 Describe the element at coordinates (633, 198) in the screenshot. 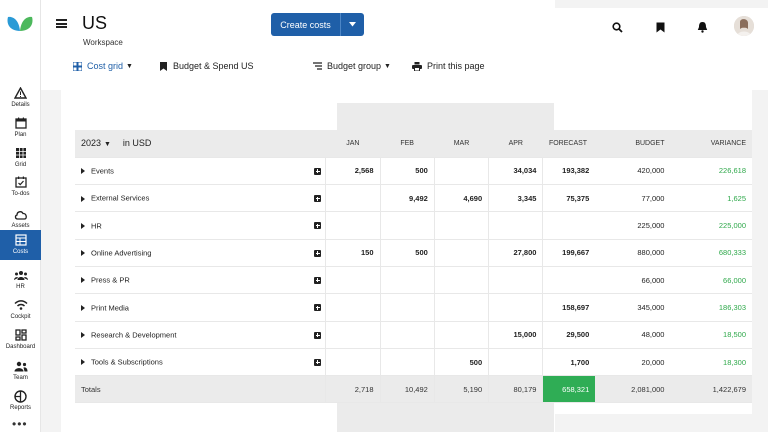

I see `cell-budget: 77,000` at that location.